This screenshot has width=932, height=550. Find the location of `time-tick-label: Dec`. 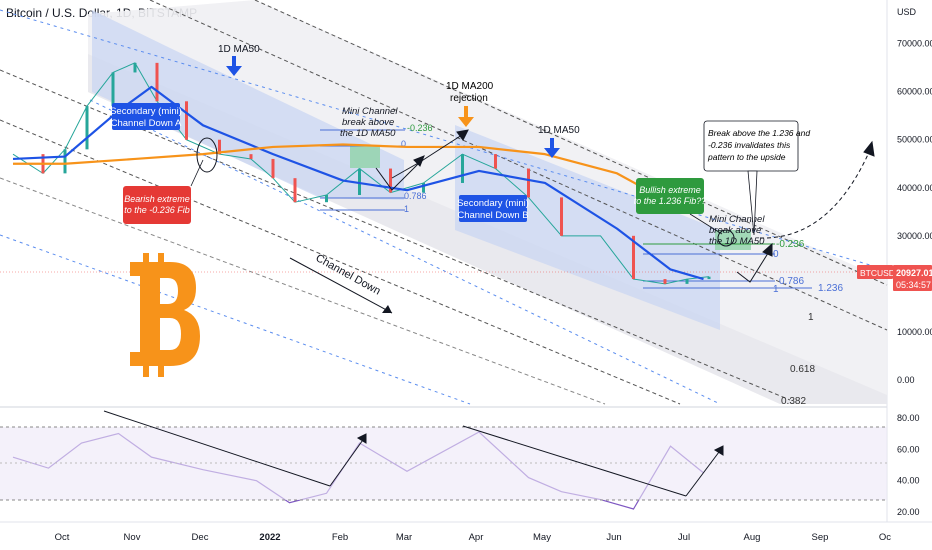

time-tick-label: Dec is located at coordinates (200, 537).